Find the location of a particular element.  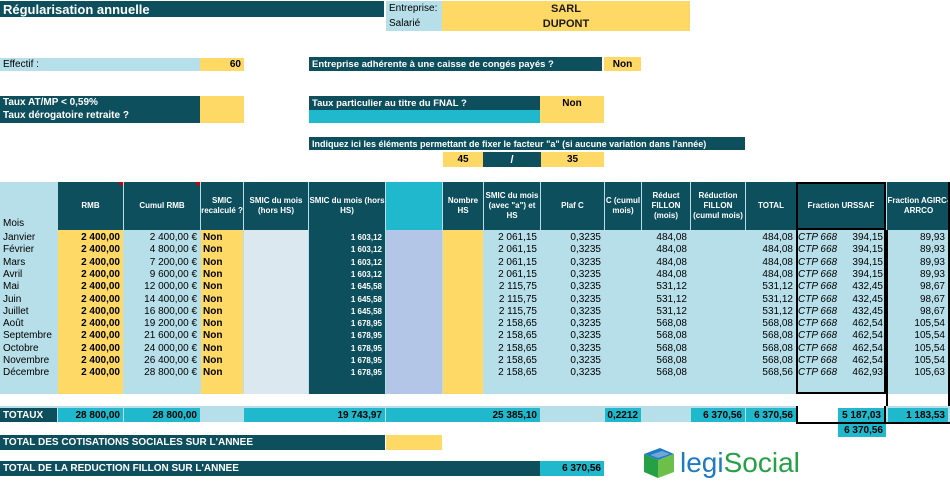

cell-reduct: 484,08 is located at coordinates (671, 262).